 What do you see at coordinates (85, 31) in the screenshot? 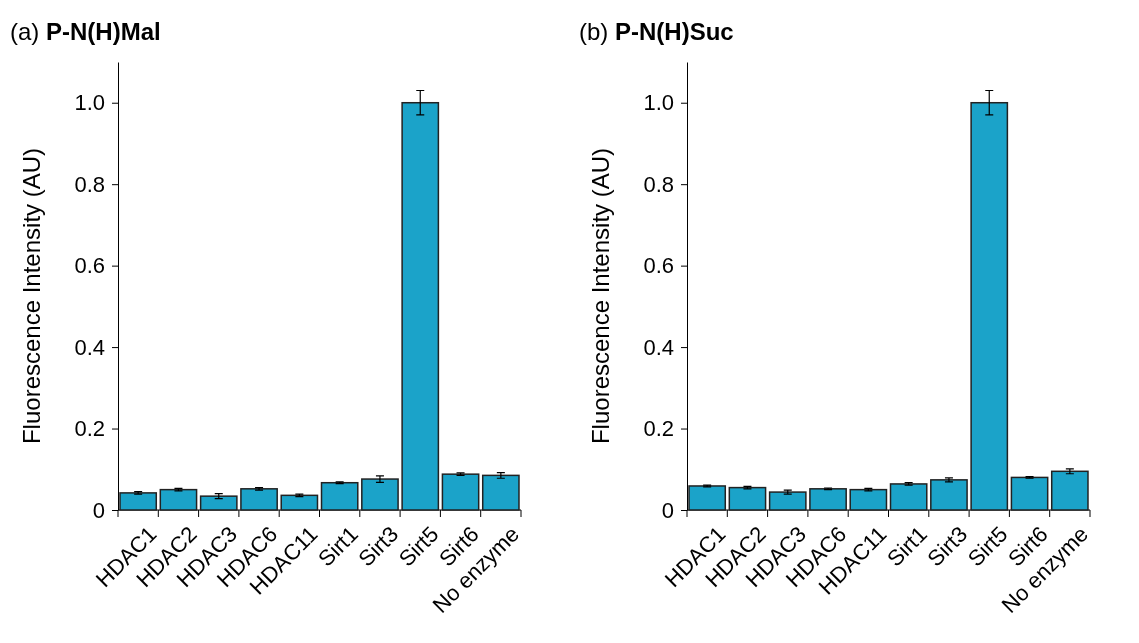
I see `chart-title: (a) P-N(H)Mal` at bounding box center [85, 31].